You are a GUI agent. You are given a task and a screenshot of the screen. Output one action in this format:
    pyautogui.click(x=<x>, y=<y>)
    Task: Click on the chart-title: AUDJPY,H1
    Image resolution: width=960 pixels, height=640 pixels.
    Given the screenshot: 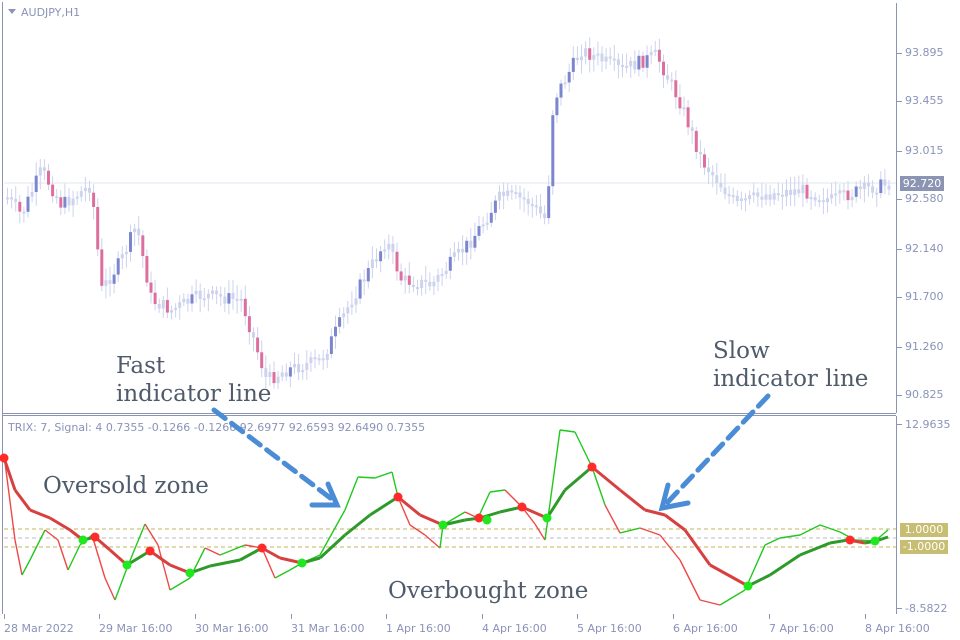 What is the action you would take?
    pyautogui.click(x=44, y=12)
    